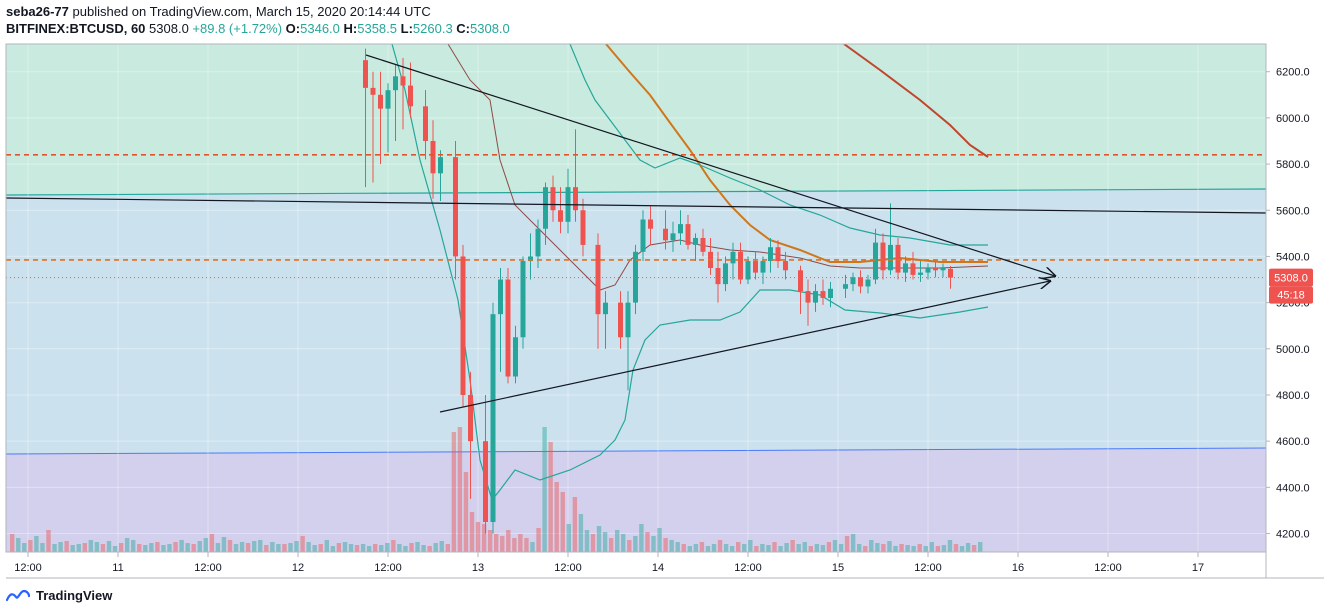  What do you see at coordinates (293, 28) in the screenshot?
I see `open-label: O:` at bounding box center [293, 28].